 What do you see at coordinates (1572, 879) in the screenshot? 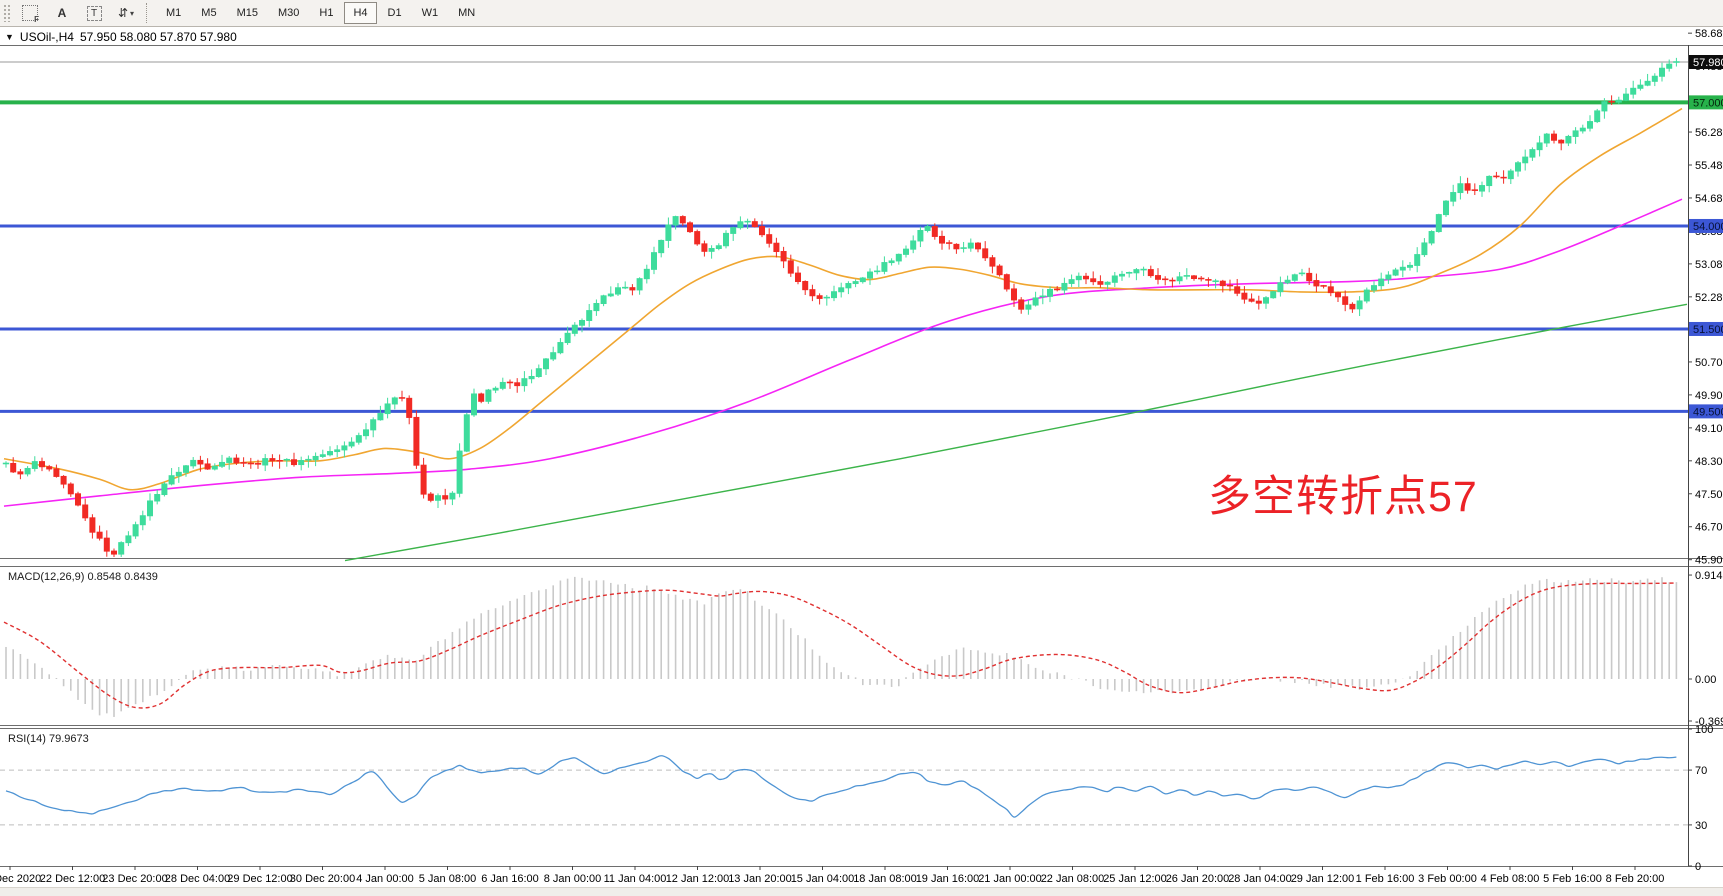
I see `svg-text: 5 Feb 16:00` at bounding box center [1572, 879].